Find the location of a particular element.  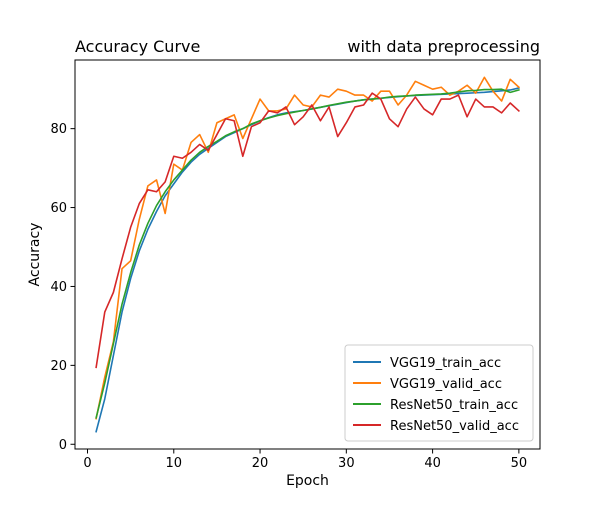

x-tick-label: 20 is located at coordinates (260, 463).